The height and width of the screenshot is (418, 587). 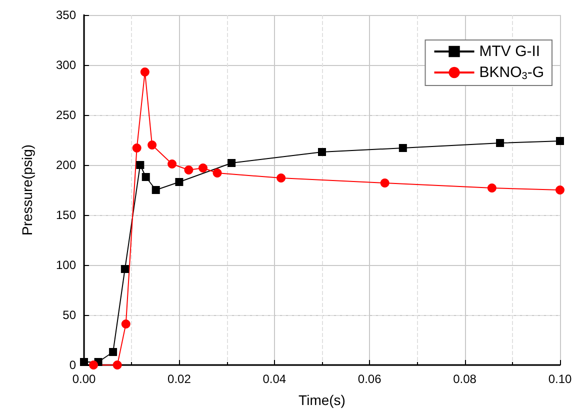 I want to click on x-tick-label: 0.02, so click(x=180, y=379).